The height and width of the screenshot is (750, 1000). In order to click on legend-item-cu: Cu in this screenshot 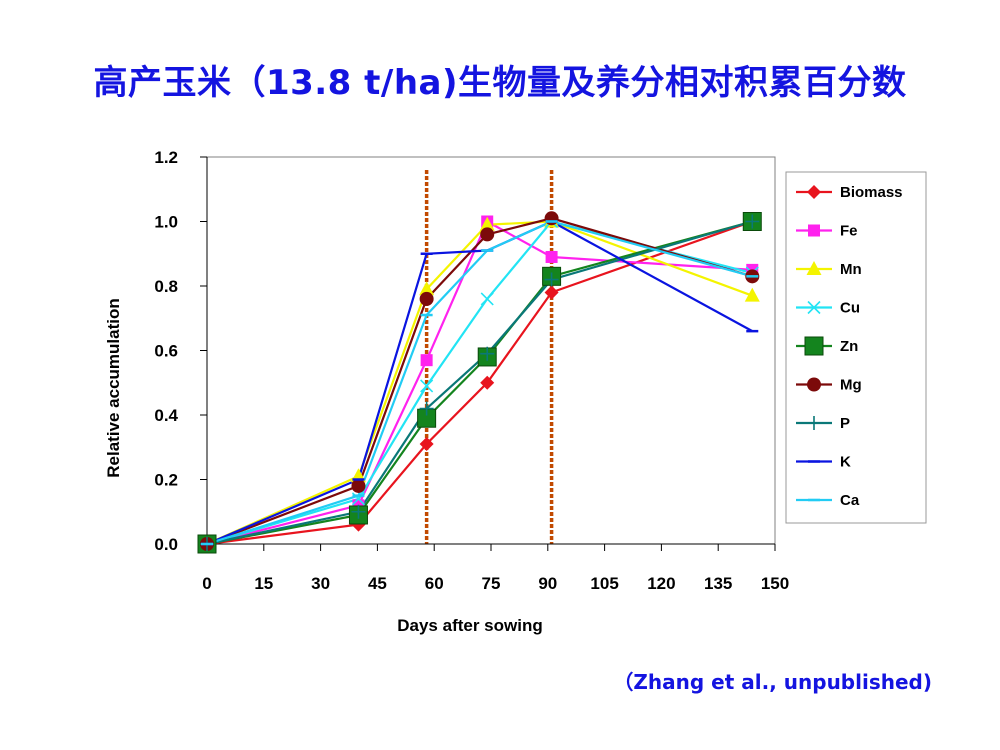, I will do `click(828, 308)`.